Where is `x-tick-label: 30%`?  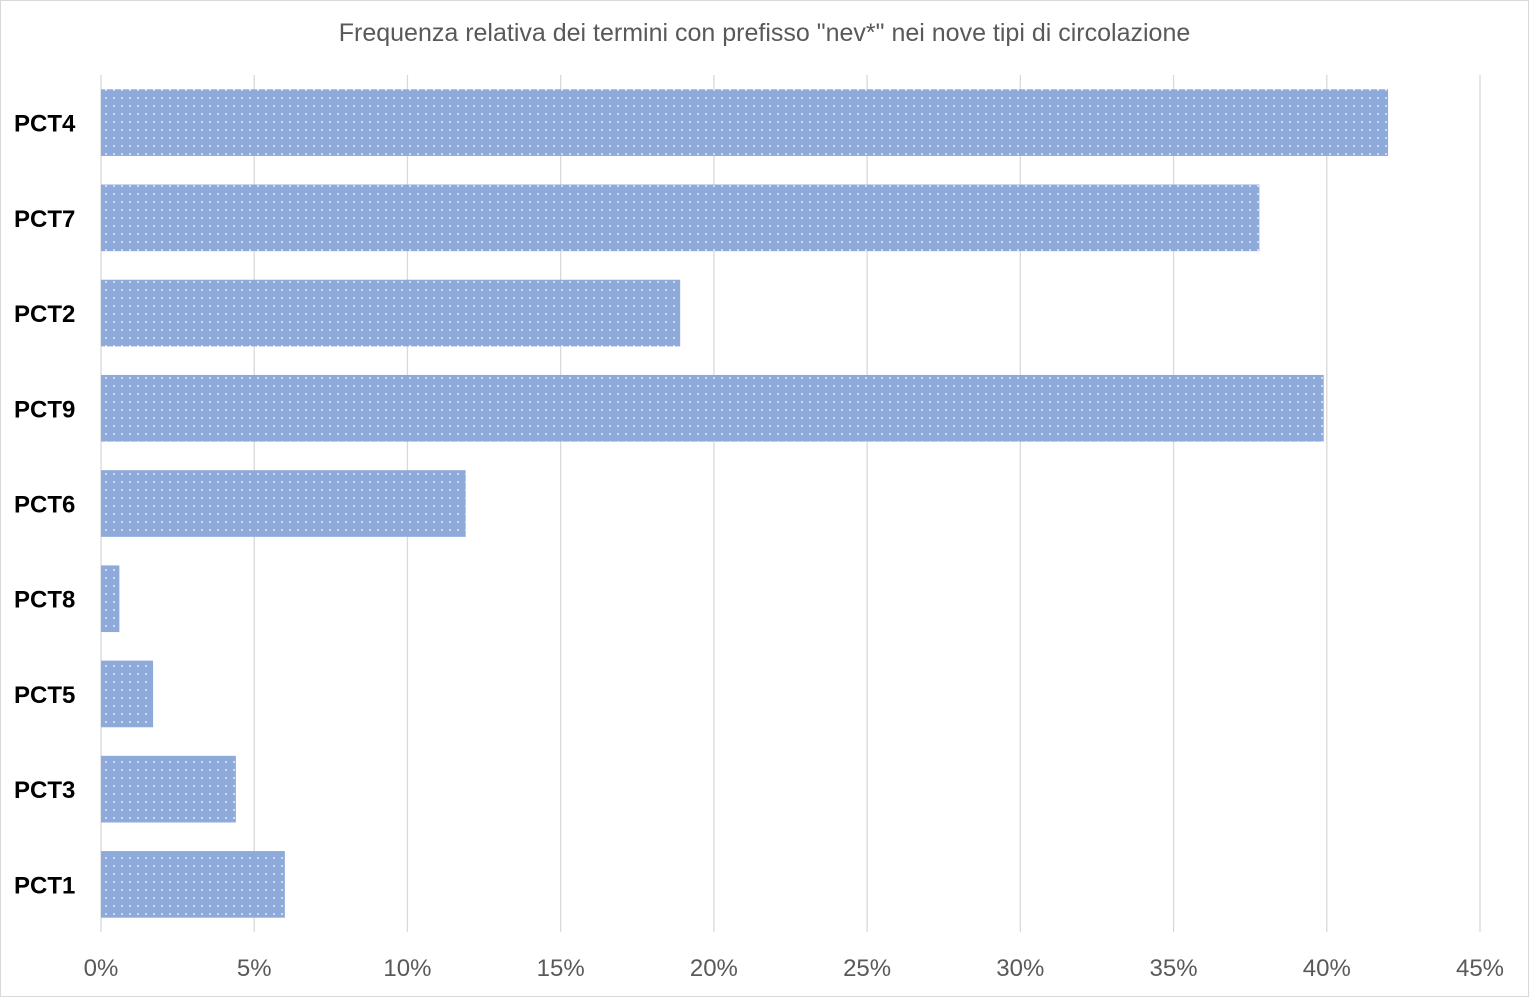
x-tick-label: 30% is located at coordinates (1020, 968).